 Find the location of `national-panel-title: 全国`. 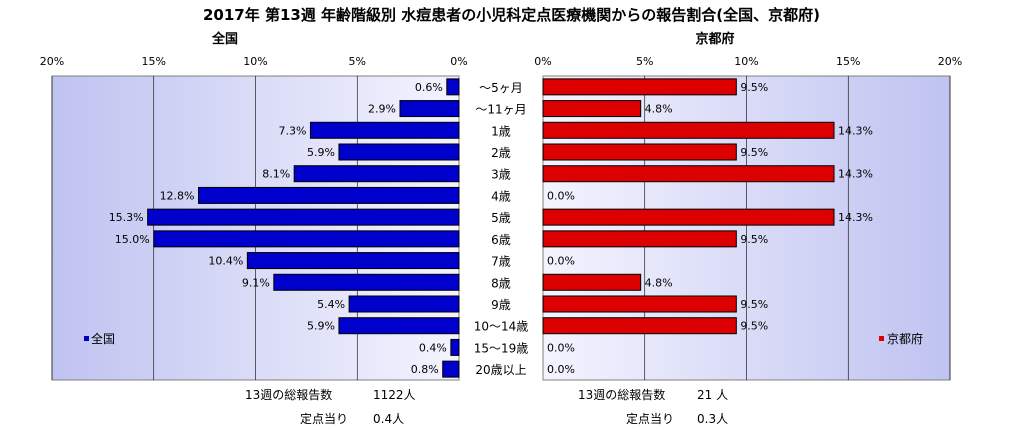

national-panel-title: 全国 is located at coordinates (224, 39).